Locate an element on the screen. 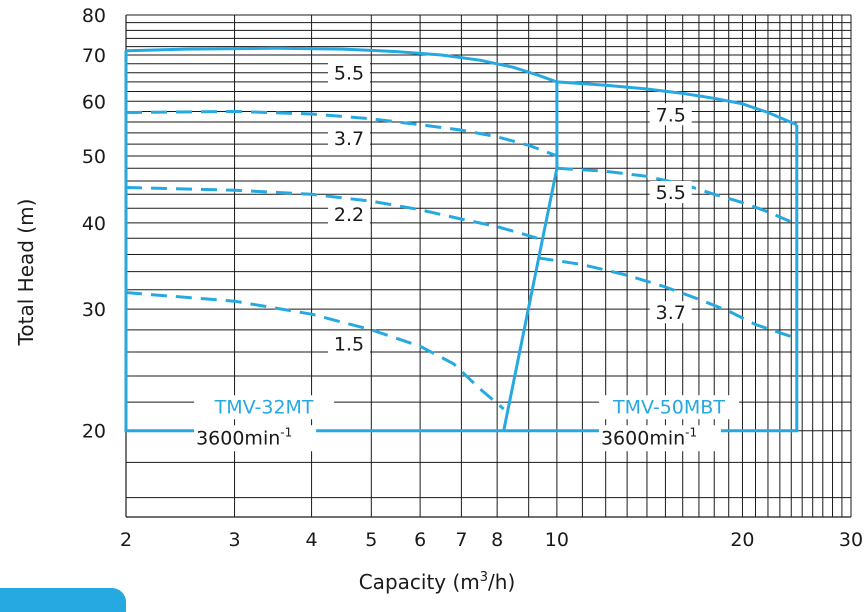 The image size is (868, 612). y-tick-label: 60 is located at coordinates (94, 102).